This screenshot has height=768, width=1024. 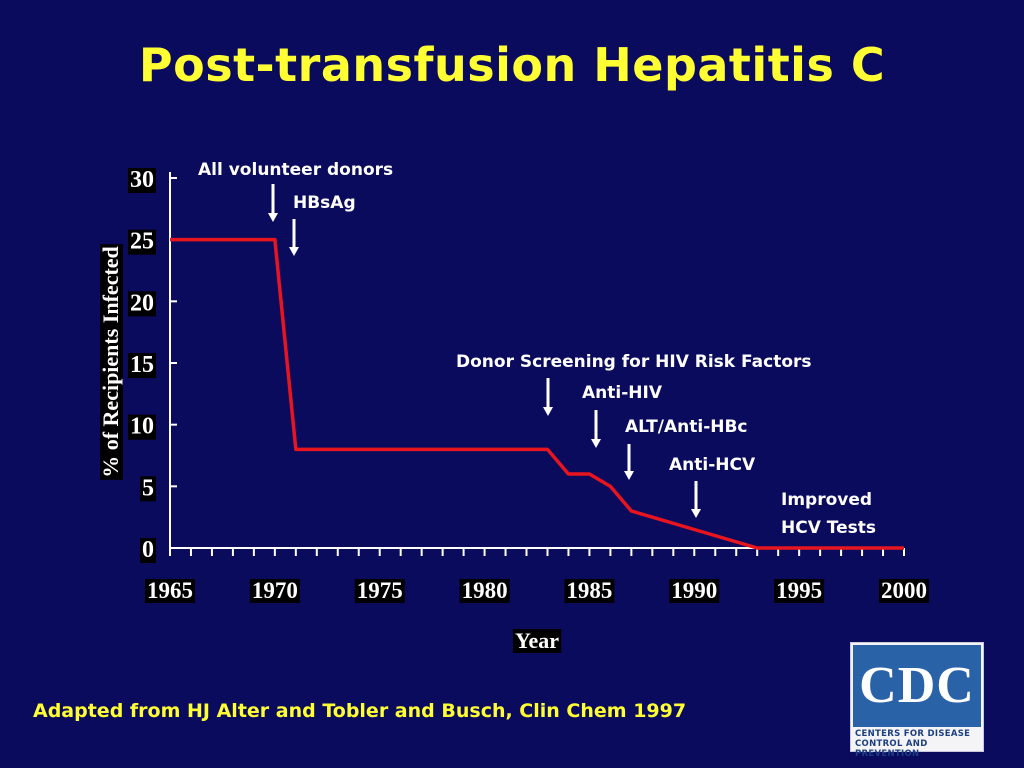 What do you see at coordinates (686, 427) in the screenshot?
I see `annotation-label: ALT/Anti-HBc` at bounding box center [686, 427].